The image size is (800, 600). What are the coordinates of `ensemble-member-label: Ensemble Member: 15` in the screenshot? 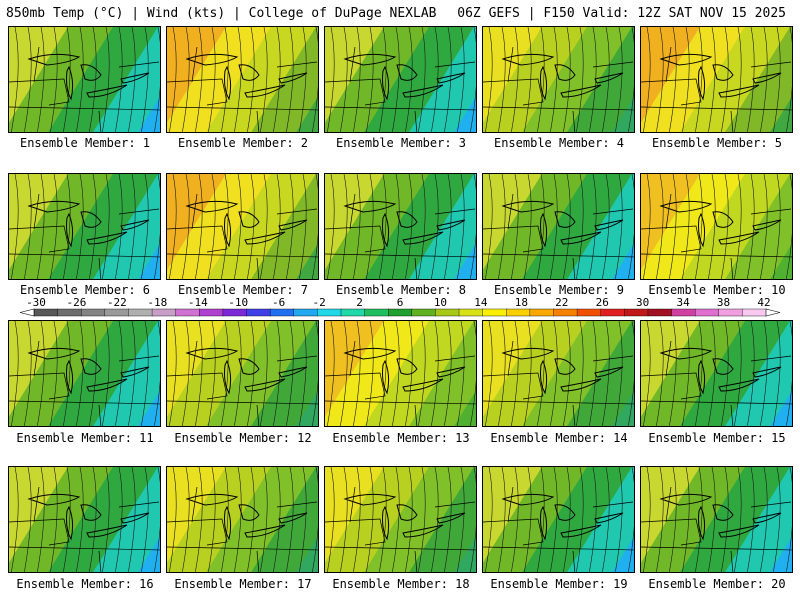 It's located at (717, 438).